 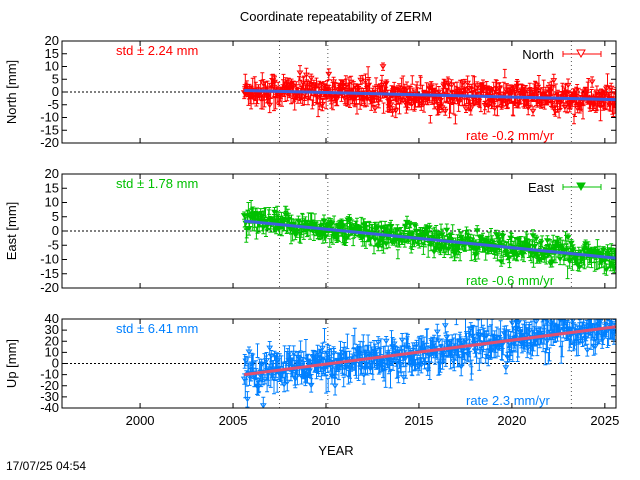 What do you see at coordinates (157, 50) in the screenshot?
I see `std-label: std ± 2.24 mm` at bounding box center [157, 50].